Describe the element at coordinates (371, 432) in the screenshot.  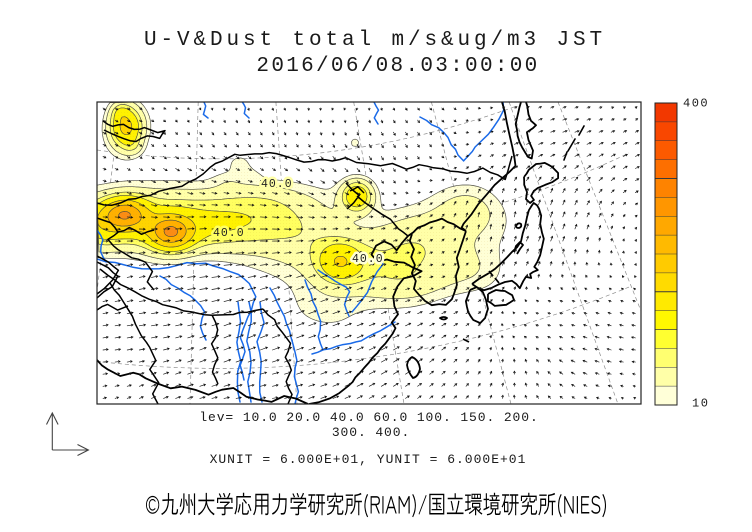
I see `svg-text: 300. 400.` at that location.